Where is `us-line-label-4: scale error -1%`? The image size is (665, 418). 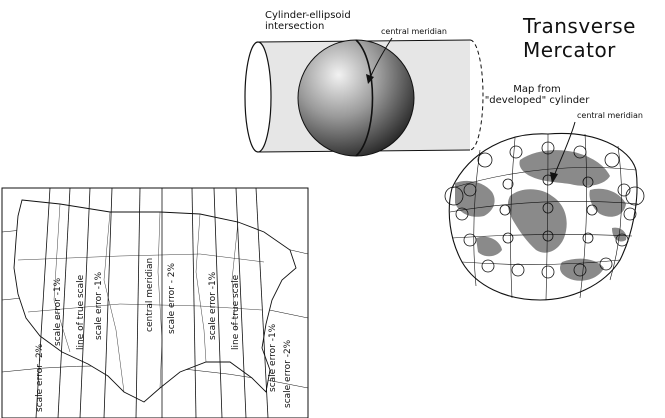
us-line-label-4: scale error -1% is located at coordinates (99, 305).